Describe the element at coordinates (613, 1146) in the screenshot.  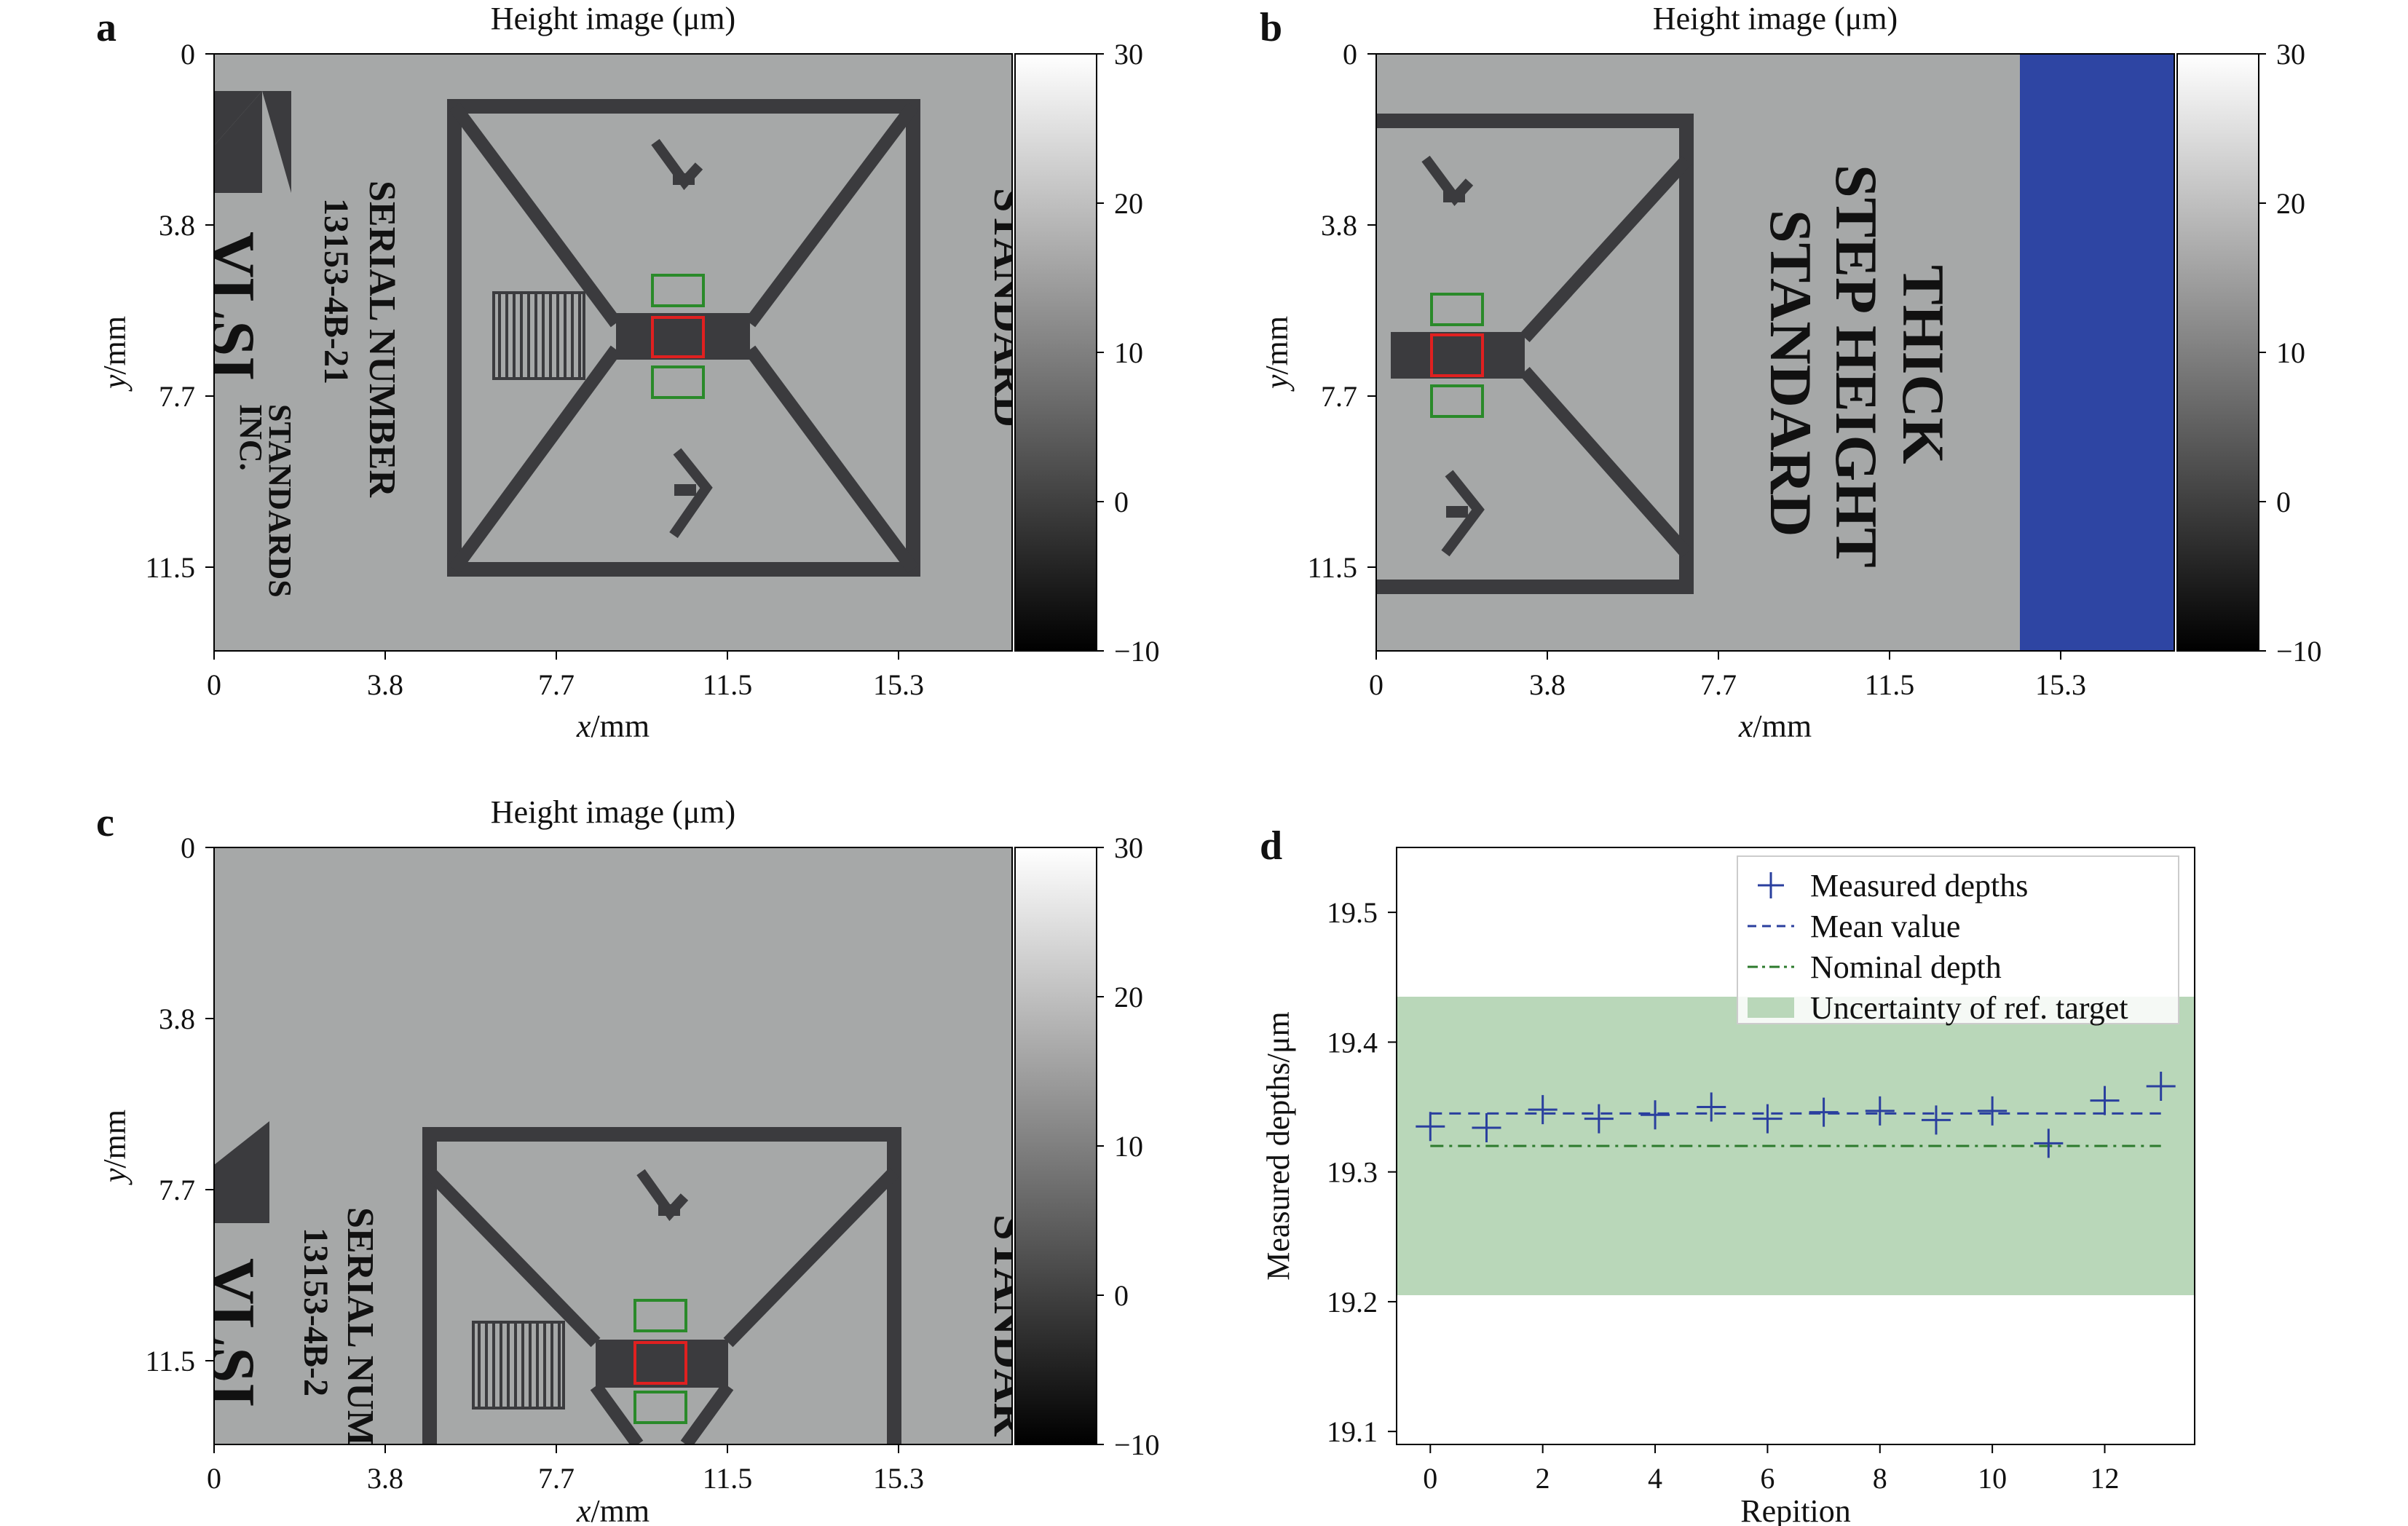
I see `plot-frame-c` at that location.